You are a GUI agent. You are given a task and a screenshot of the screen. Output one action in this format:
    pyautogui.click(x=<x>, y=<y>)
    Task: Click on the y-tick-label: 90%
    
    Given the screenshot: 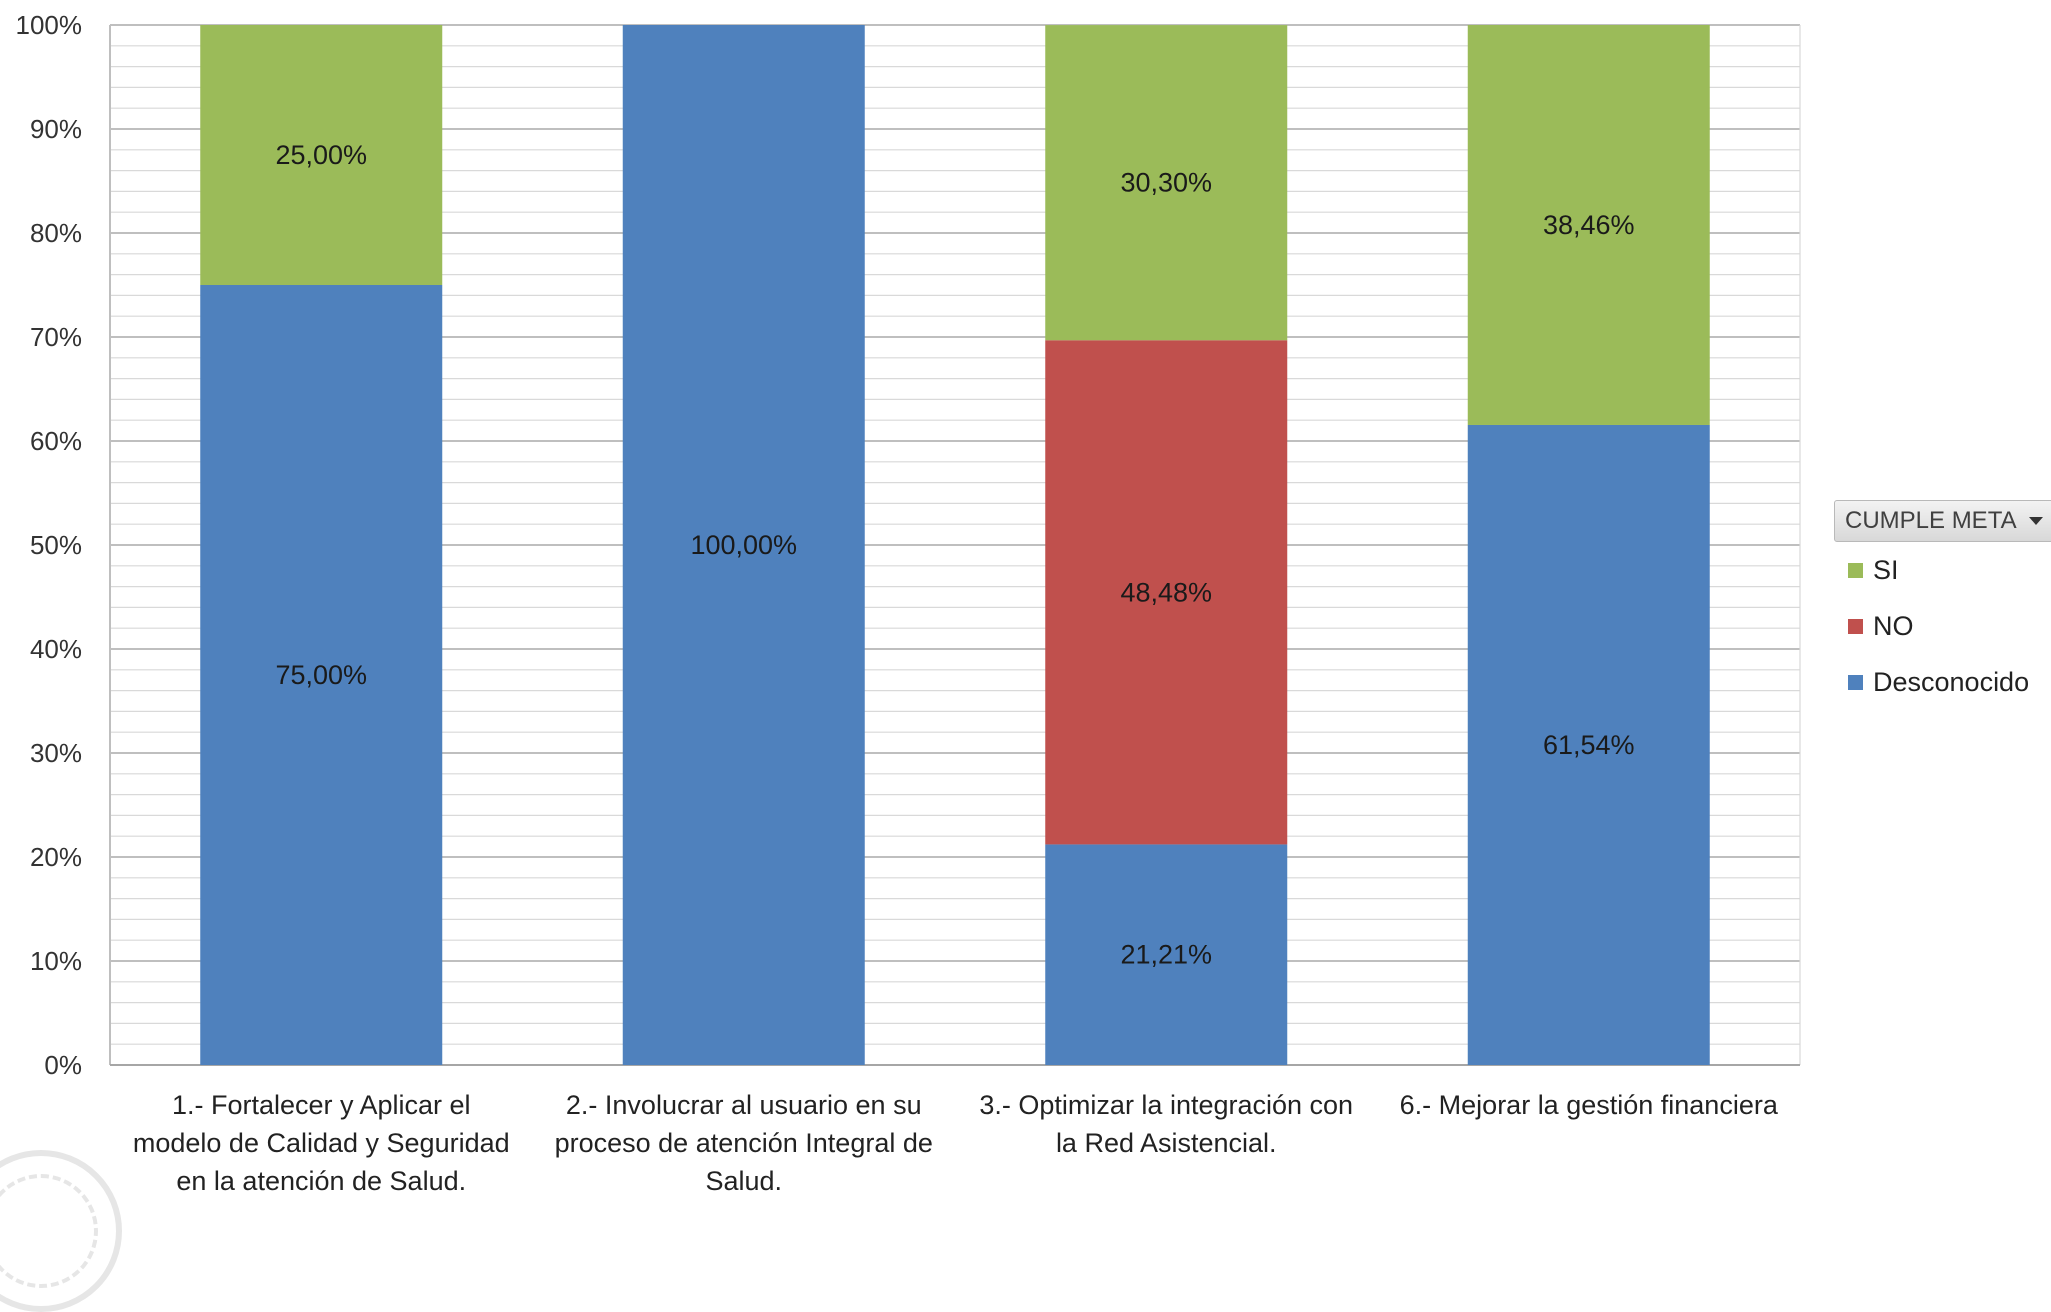 What is the action you would take?
    pyautogui.click(x=56, y=129)
    